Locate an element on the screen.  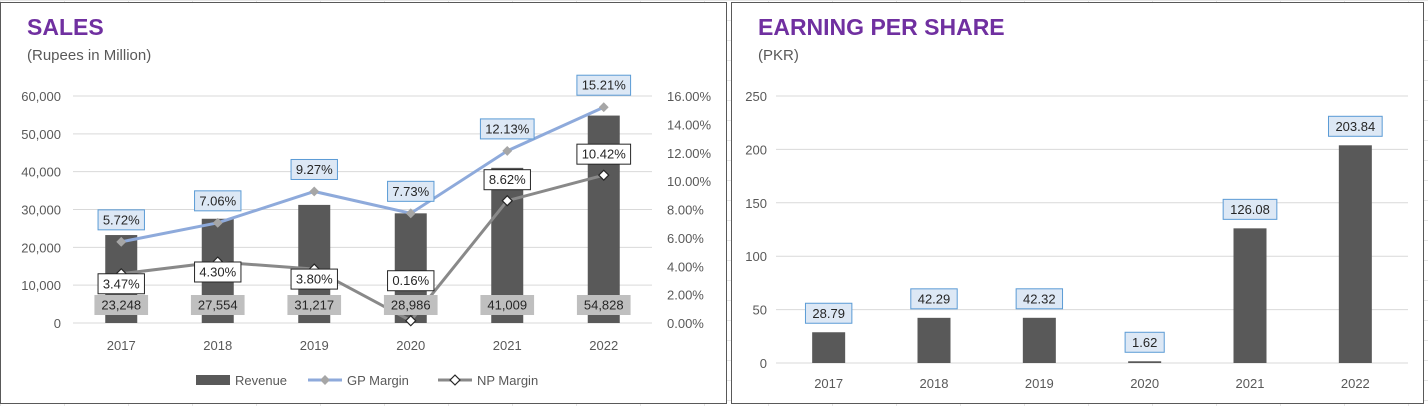
sales-y-tick-label: 10,000 is located at coordinates (41, 285).